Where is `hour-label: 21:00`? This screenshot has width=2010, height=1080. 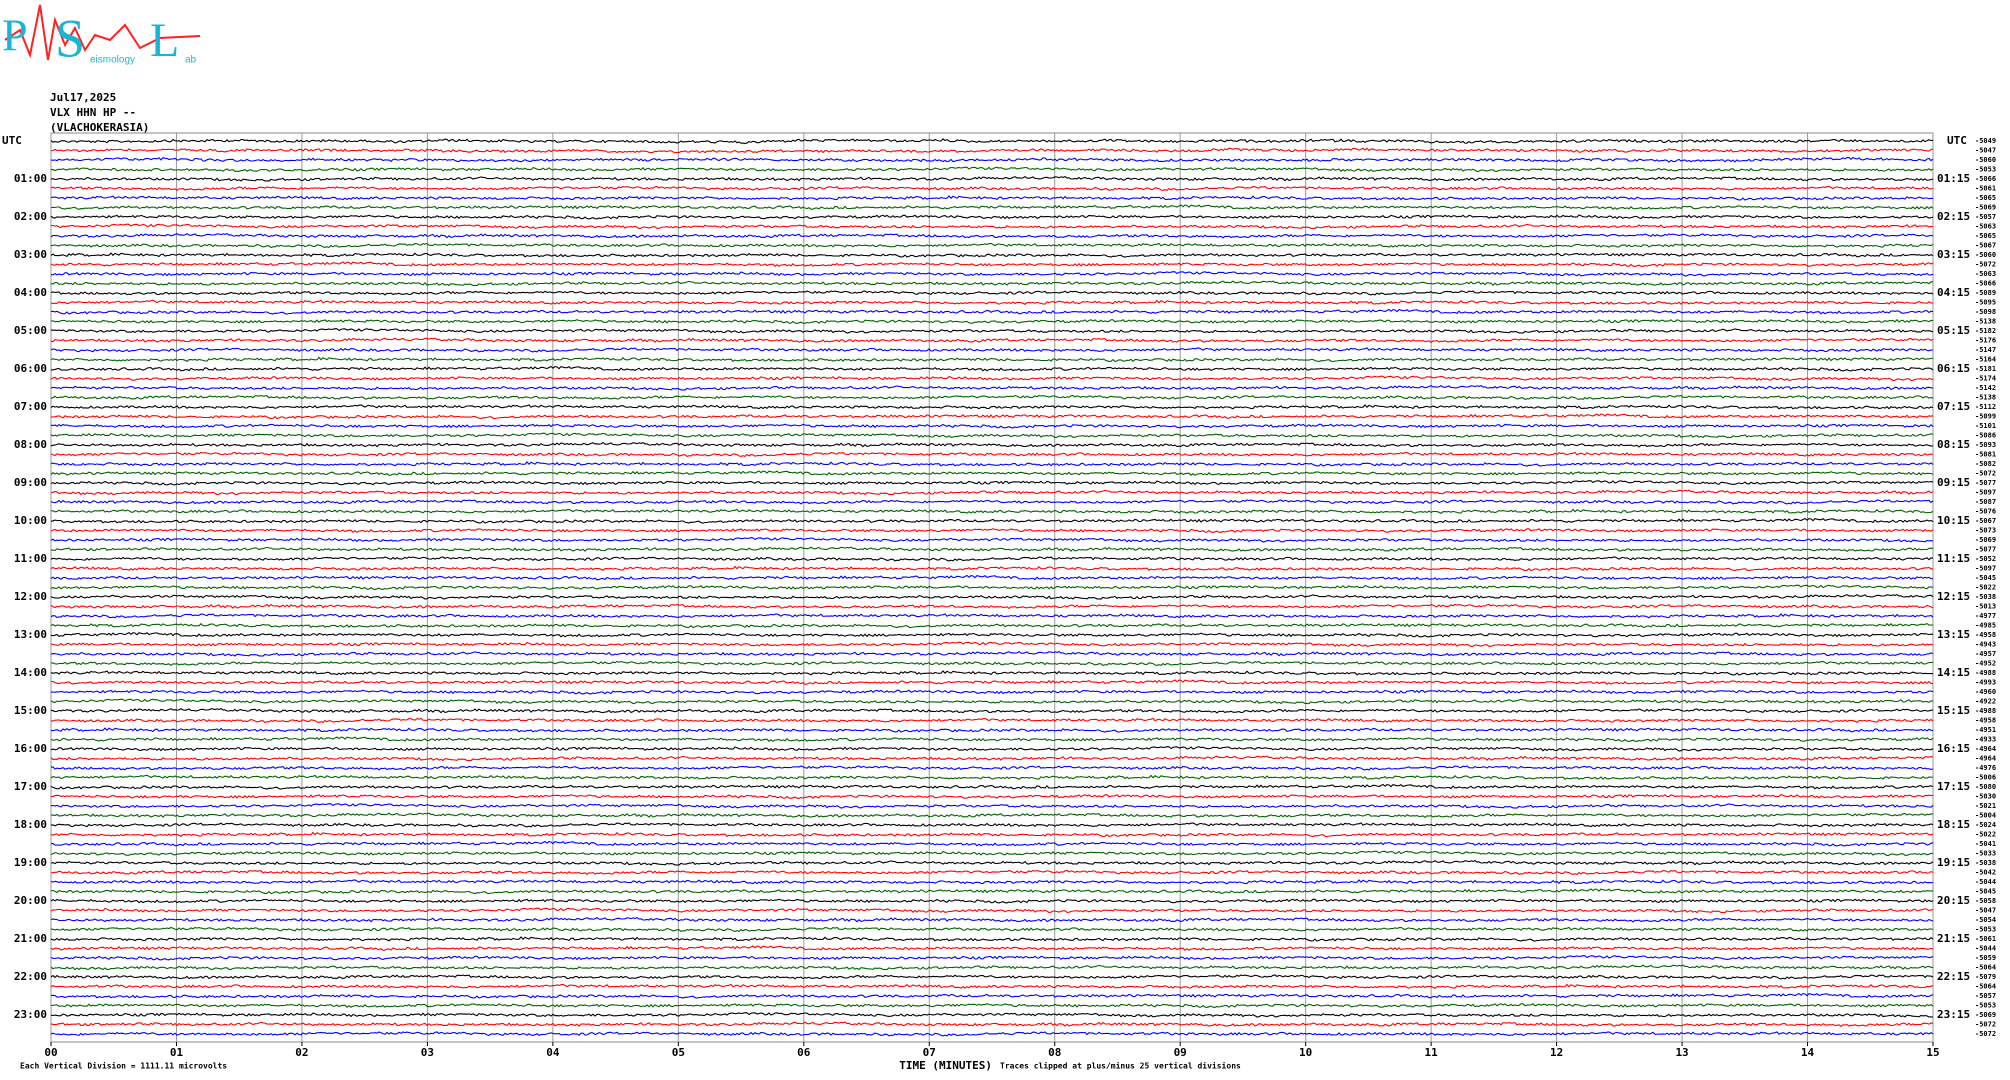
hour-label: 21:00 is located at coordinates (30, 938).